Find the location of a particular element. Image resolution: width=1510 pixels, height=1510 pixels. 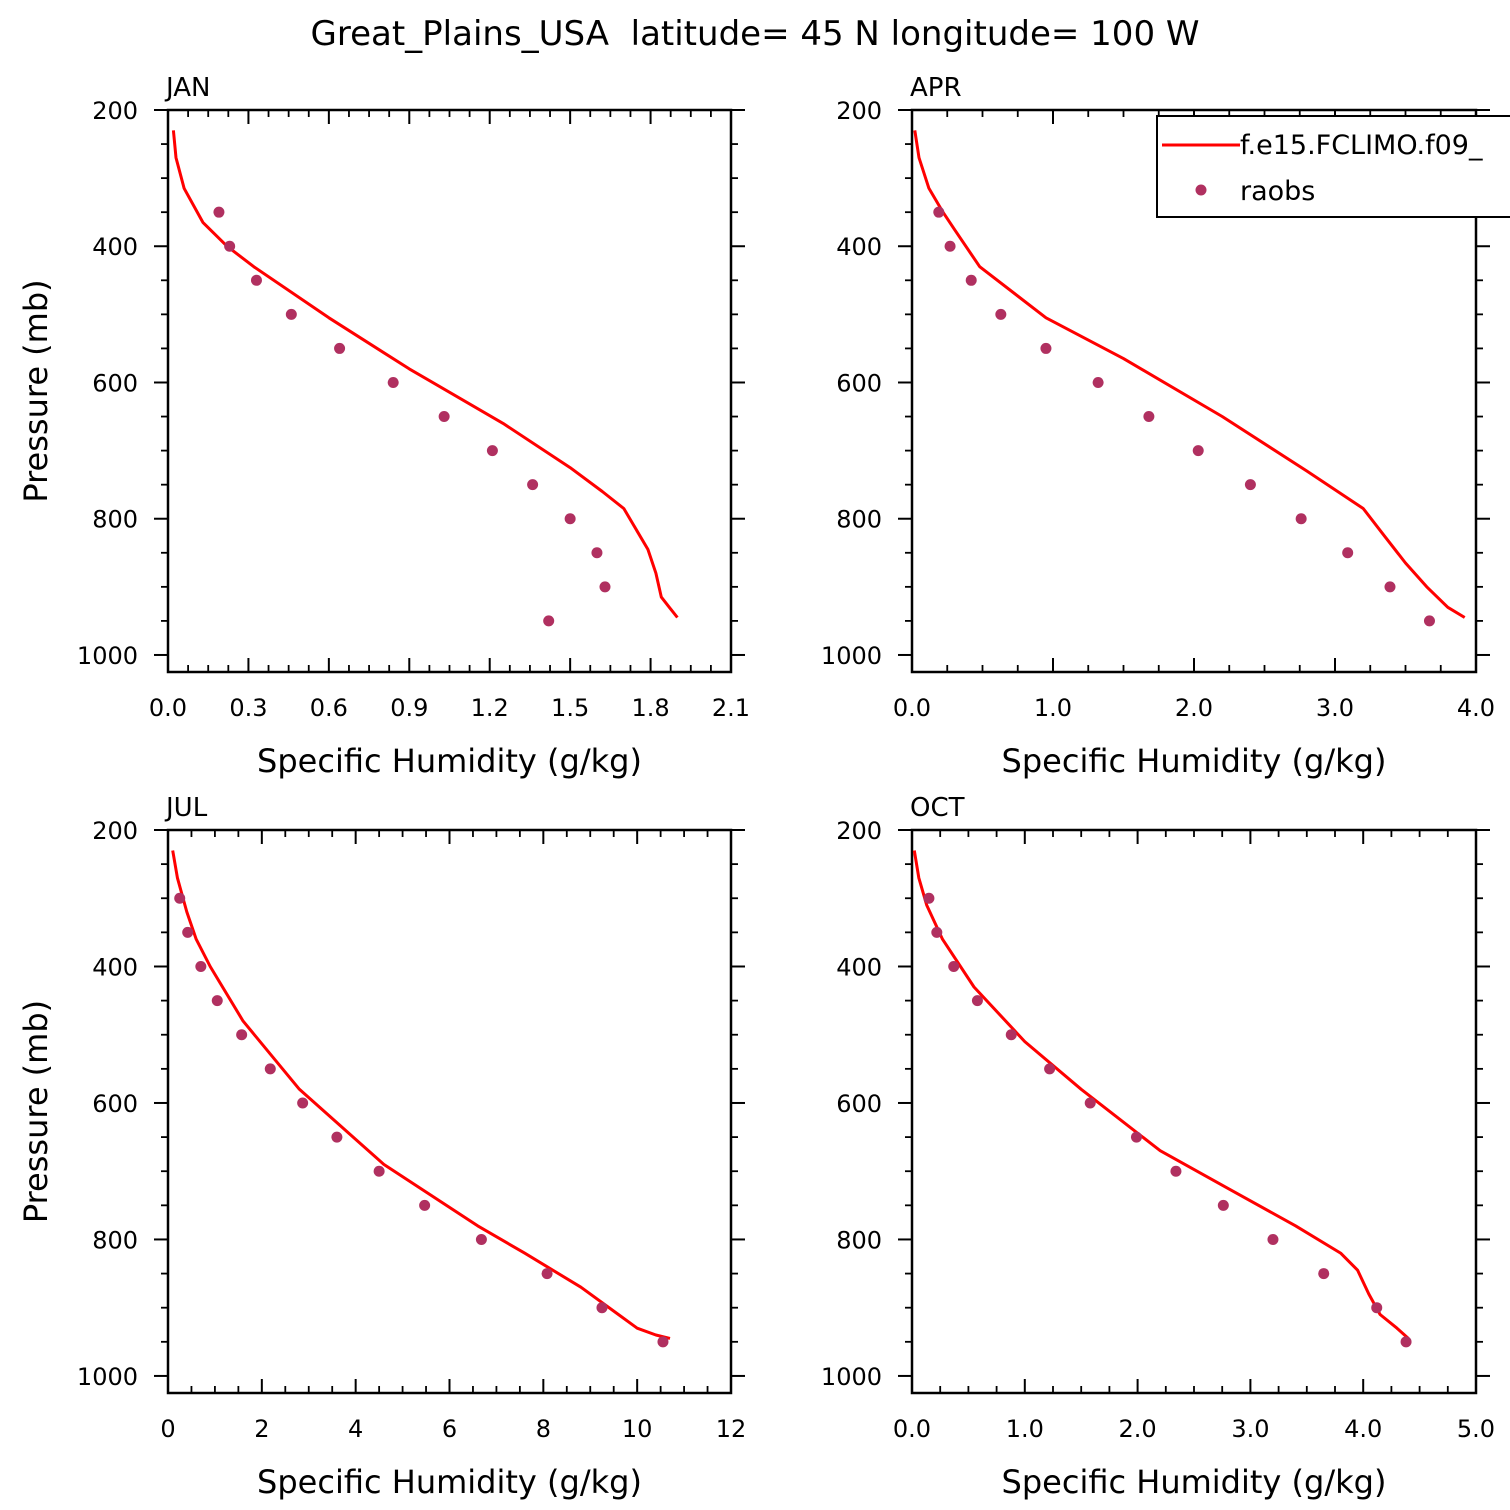

x-tick-label: 0.3 is located at coordinates (248, 708).